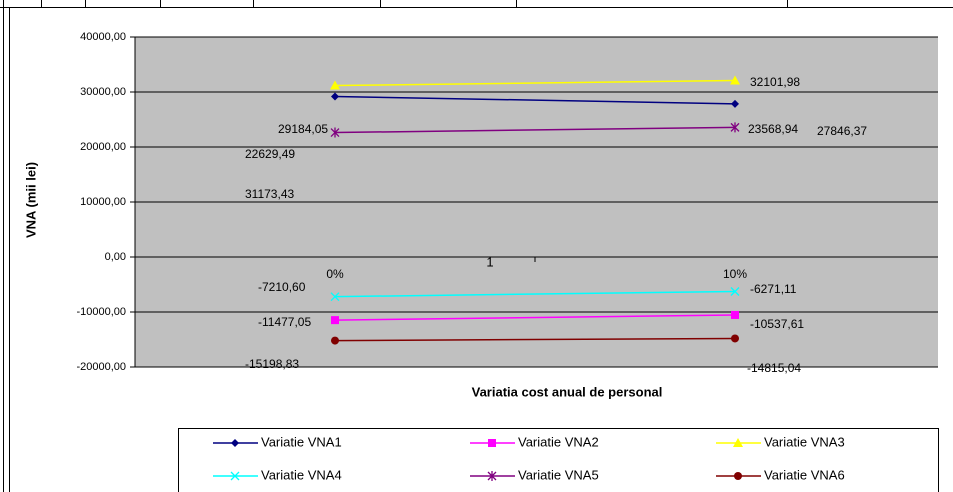 The width and height of the screenshot is (953, 492). What do you see at coordinates (773, 289) in the screenshot?
I see `data-label: -6271,11` at bounding box center [773, 289].